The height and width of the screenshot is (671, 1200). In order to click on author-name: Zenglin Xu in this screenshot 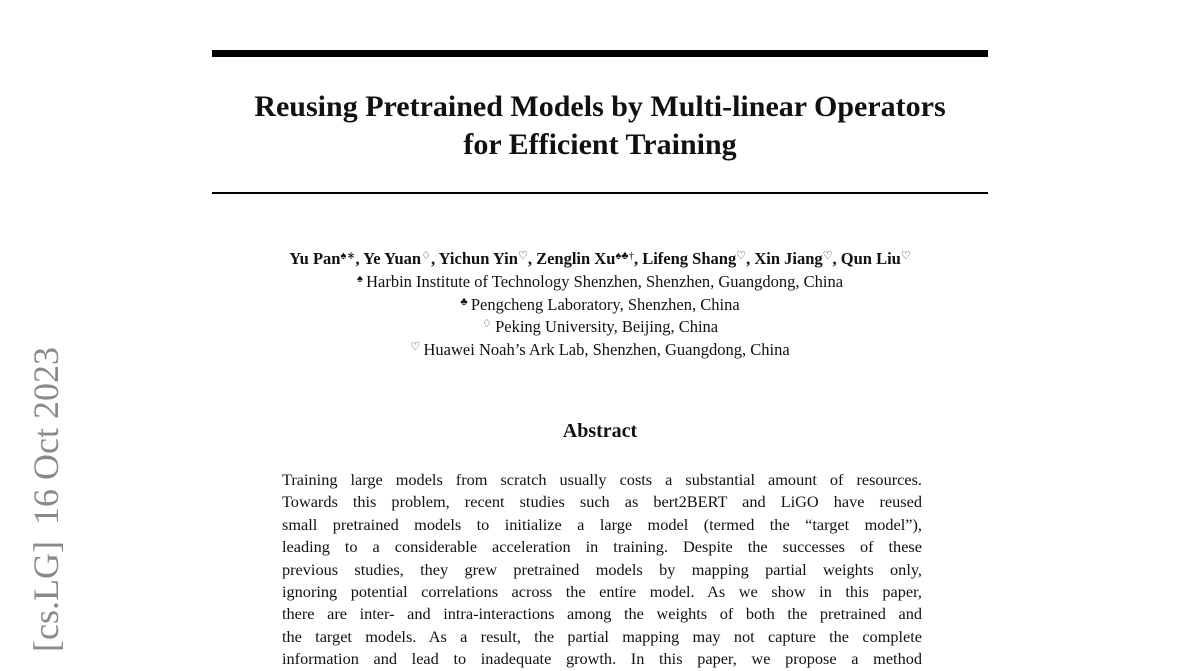, I will do `click(576, 258)`.